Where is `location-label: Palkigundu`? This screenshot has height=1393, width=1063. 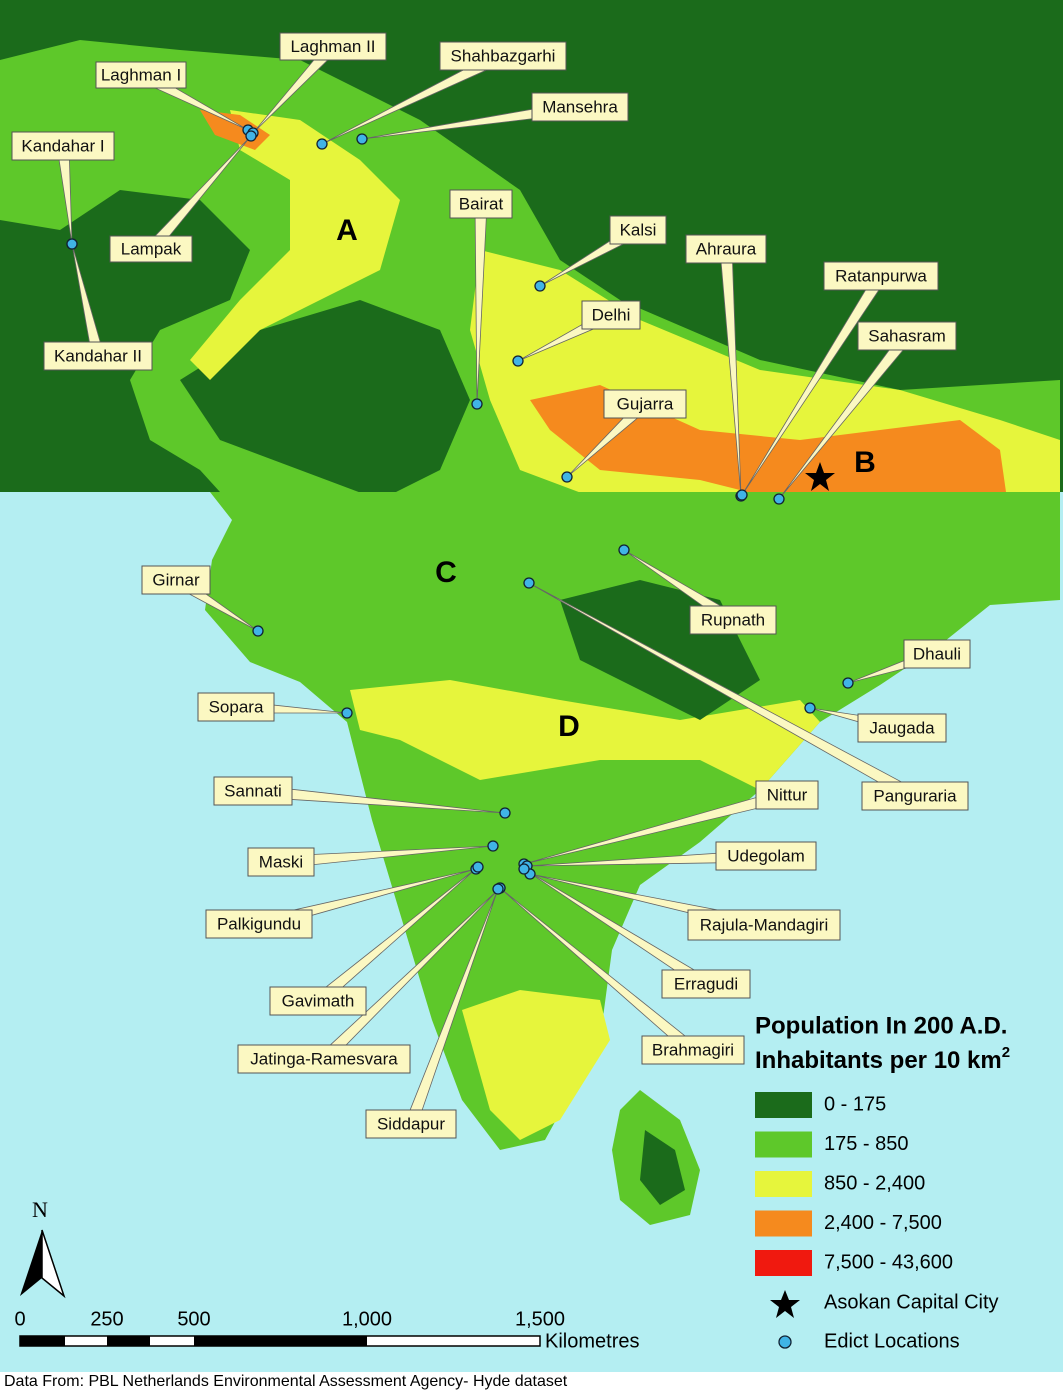 location-label: Palkigundu is located at coordinates (259, 923).